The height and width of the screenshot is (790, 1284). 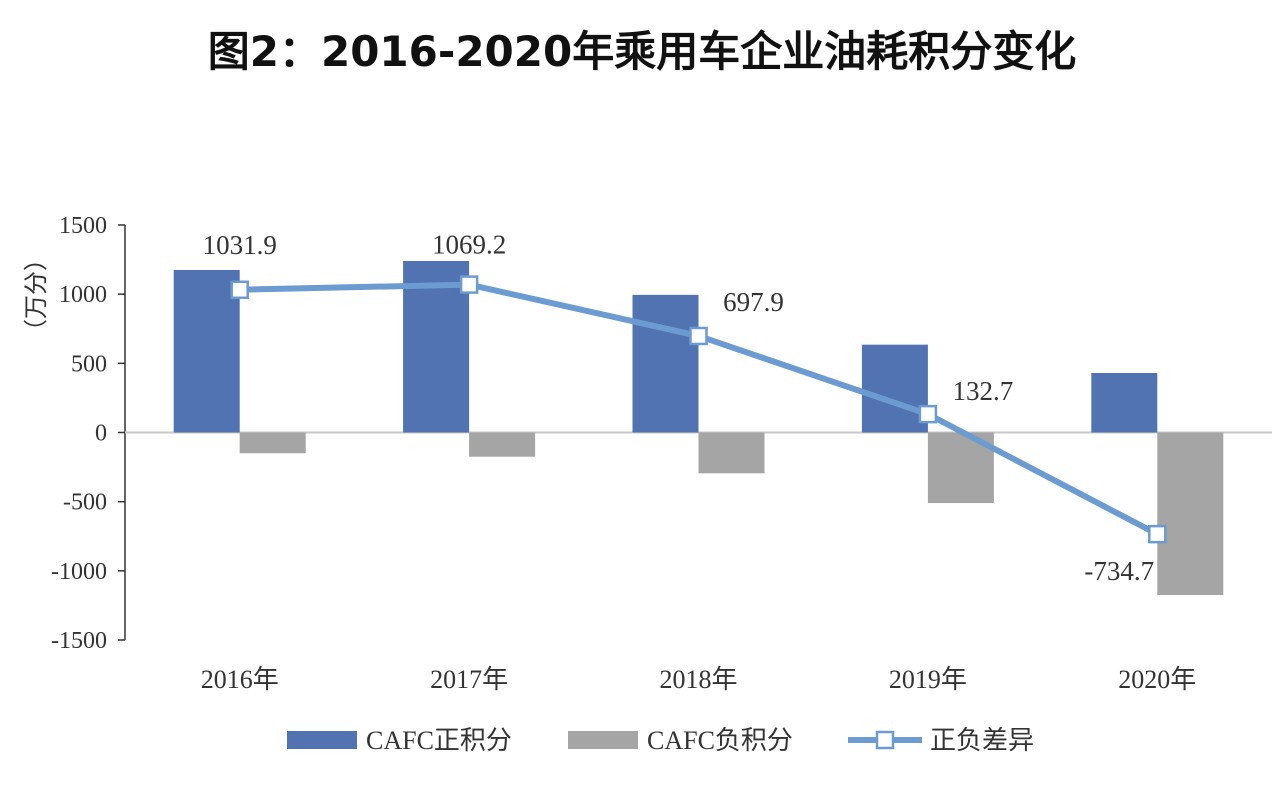 What do you see at coordinates (642, 51) in the screenshot?
I see `chart-title: 图2：2016-2020年乘用车企业油耗积分变化` at bounding box center [642, 51].